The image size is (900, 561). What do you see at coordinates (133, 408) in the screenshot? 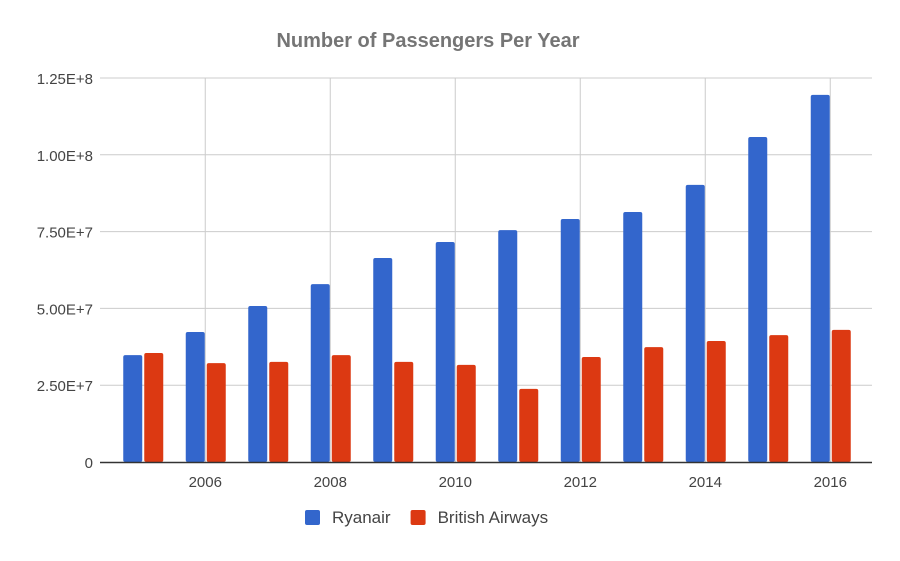
I see `bar-ryanair-2005` at bounding box center [133, 408].